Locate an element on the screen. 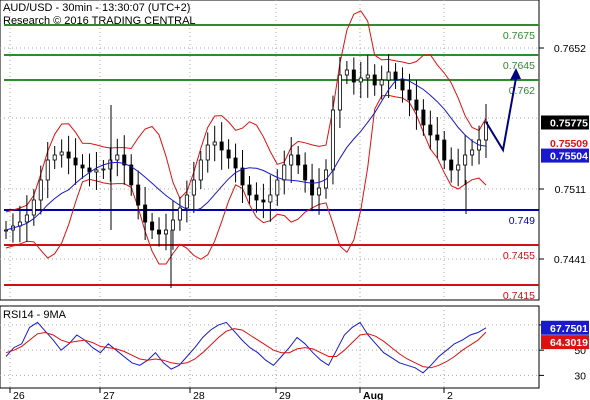  y-tick-label: 0.7652 is located at coordinates (570, 49).